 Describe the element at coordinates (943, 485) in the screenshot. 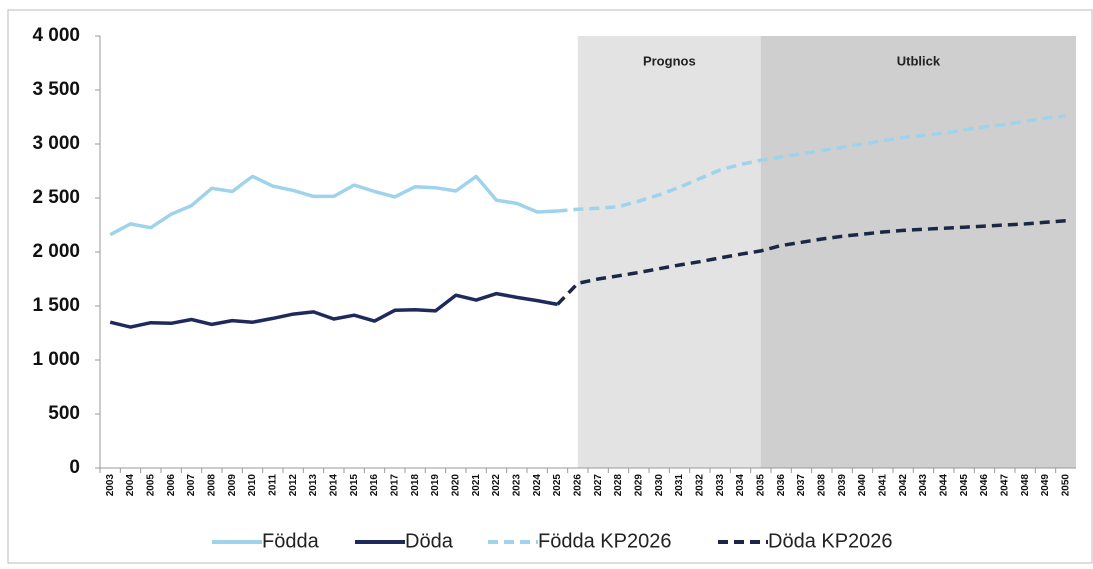

I see `x-tick-label: 2044` at that location.